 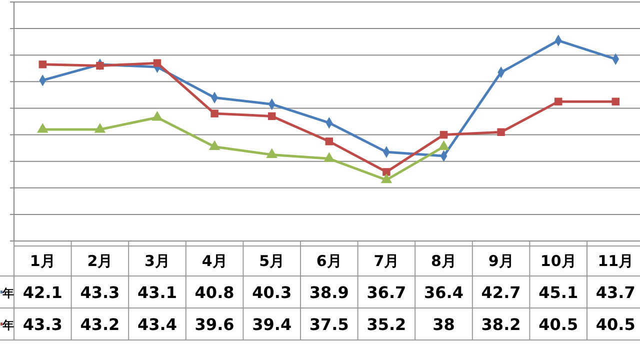 I want to click on data-label: 38, so click(x=443, y=324).